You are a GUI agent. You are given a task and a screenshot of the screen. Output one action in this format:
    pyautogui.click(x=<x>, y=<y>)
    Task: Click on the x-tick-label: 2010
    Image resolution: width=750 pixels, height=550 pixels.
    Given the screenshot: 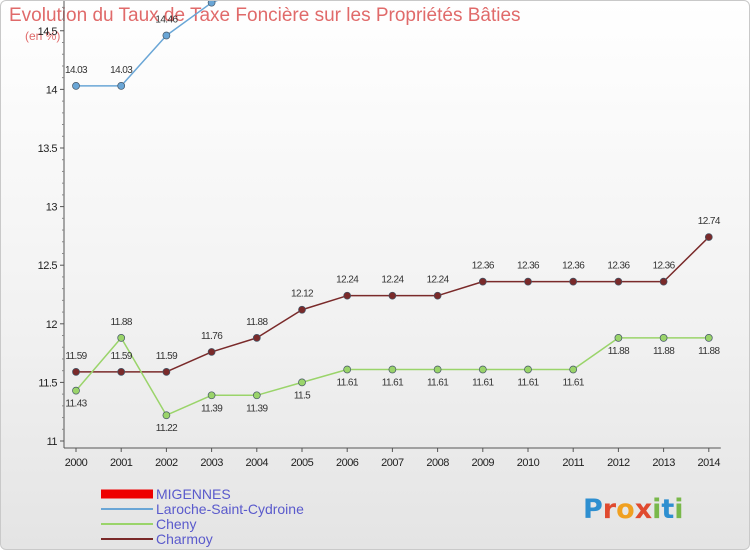 What is the action you would take?
    pyautogui.click(x=528, y=463)
    